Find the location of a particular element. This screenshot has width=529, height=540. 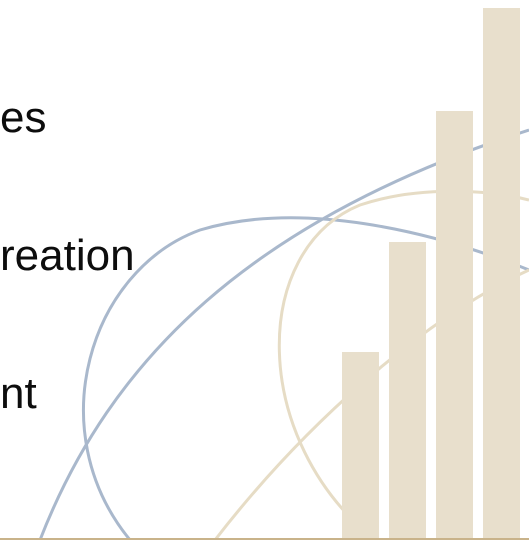

bullet-text-1: es is located at coordinates (23, 117).